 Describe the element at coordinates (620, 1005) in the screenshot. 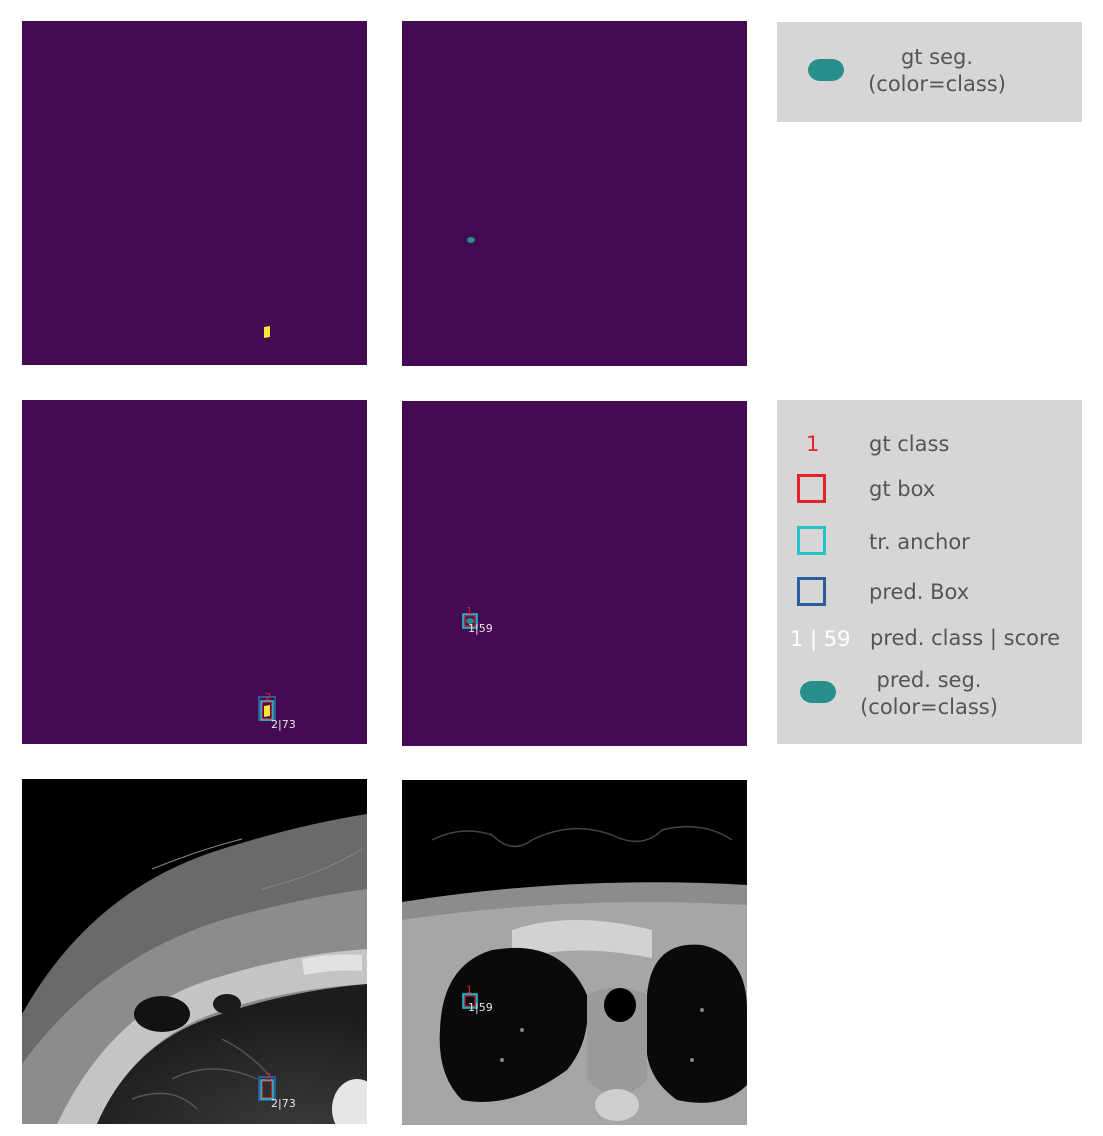

I see `trachea` at that location.